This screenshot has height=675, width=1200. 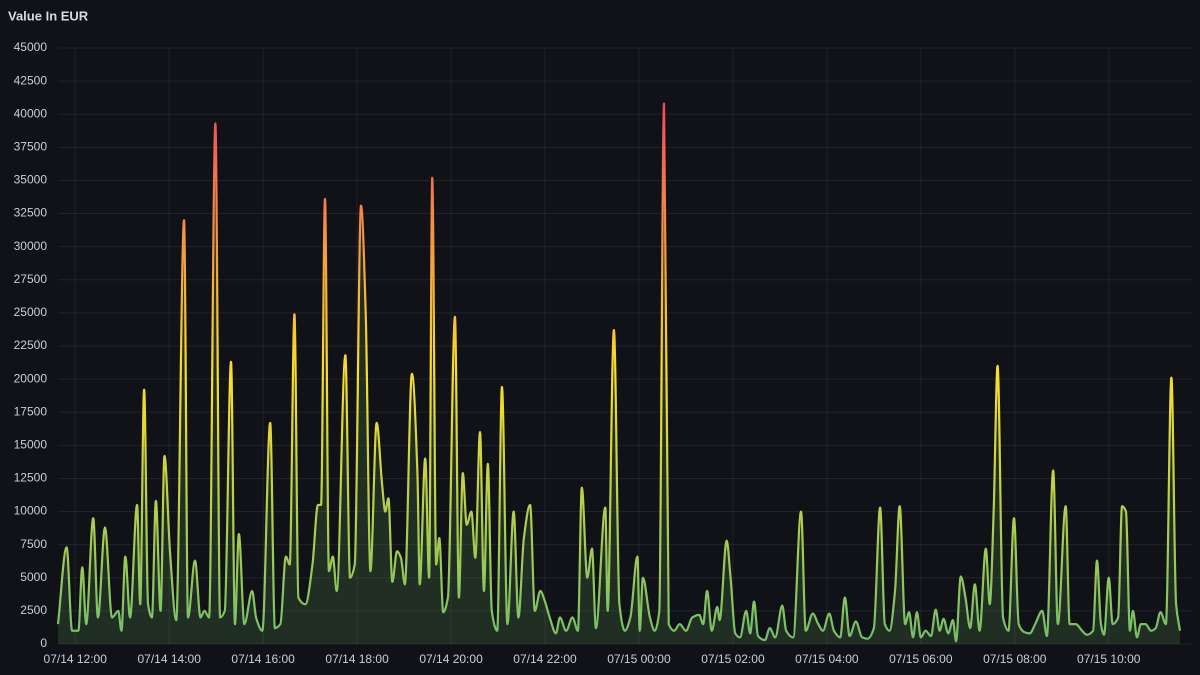 I want to click on y-tick-label: 7500, so click(x=33, y=544).